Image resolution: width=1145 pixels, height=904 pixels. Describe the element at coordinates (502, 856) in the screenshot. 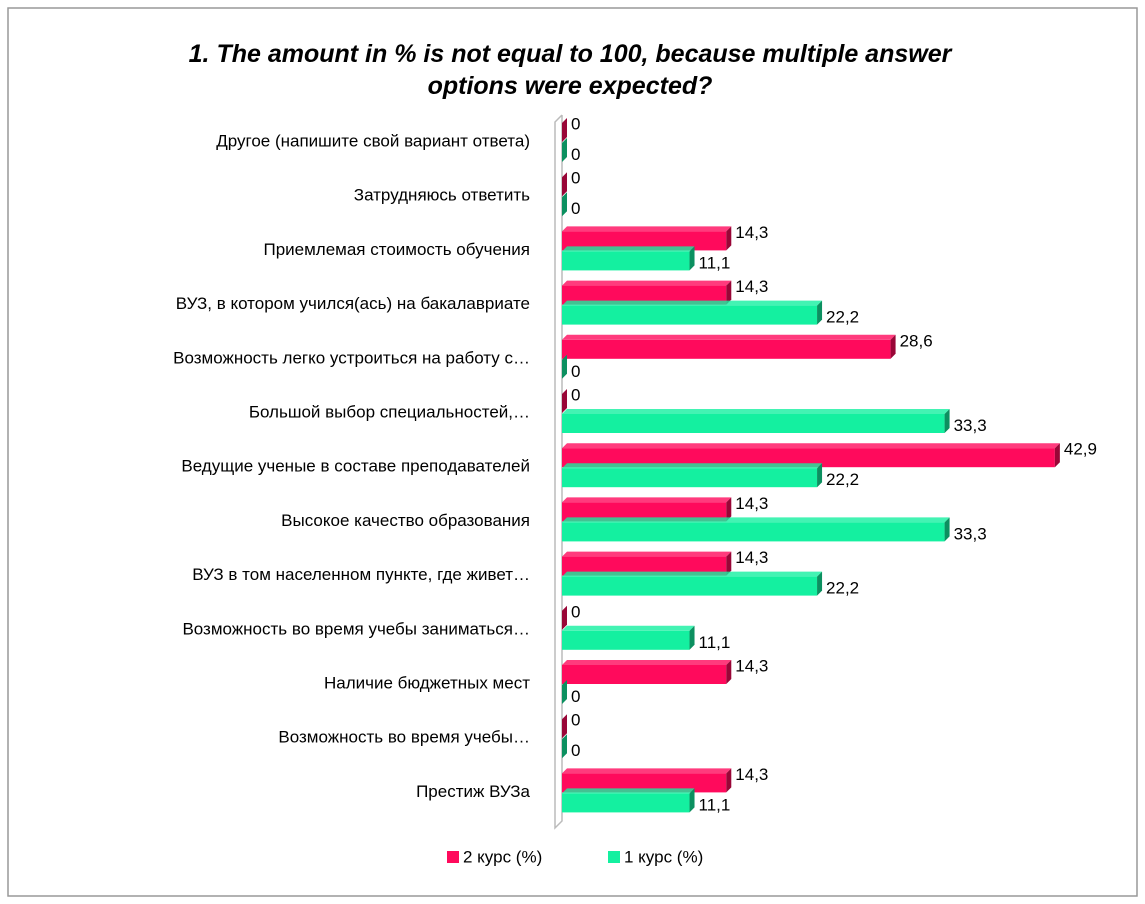

I see `legend-label: 2 курс (%)` at that location.